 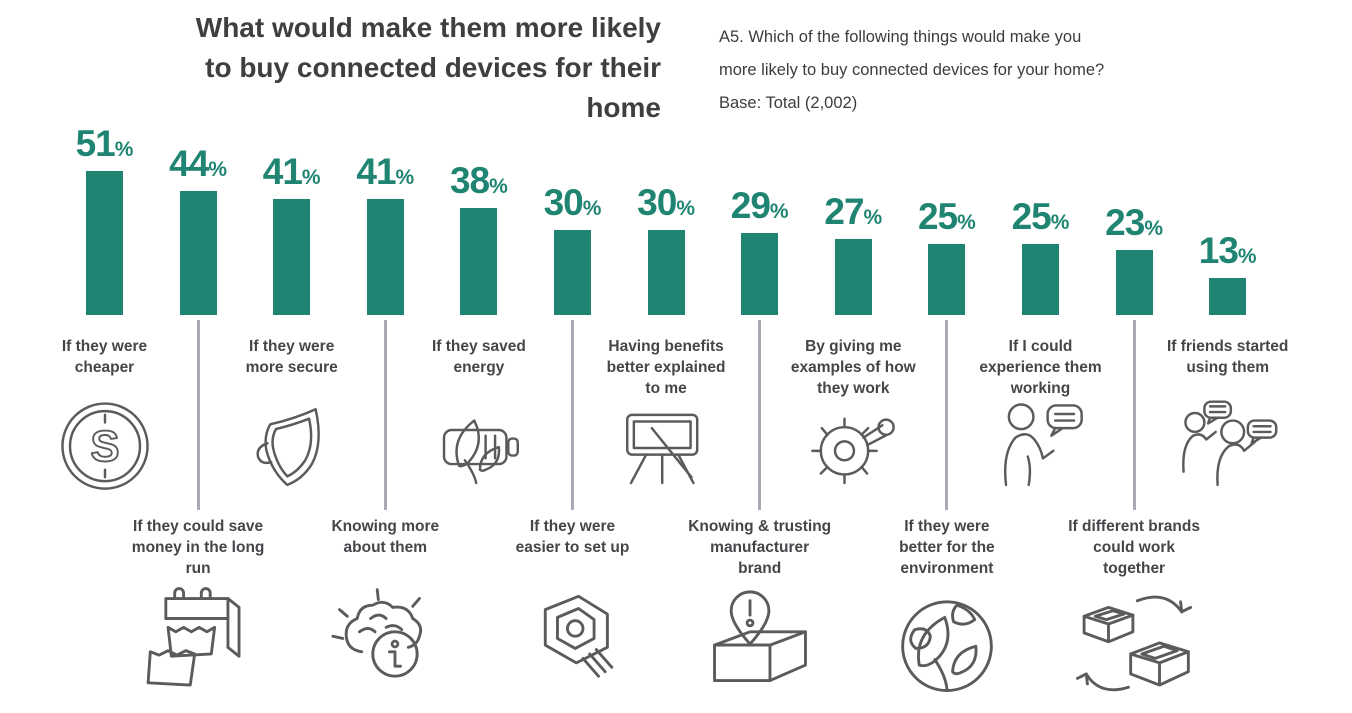 What do you see at coordinates (1218, 250) in the screenshot?
I see `bar-value-number: 13` at bounding box center [1218, 250].